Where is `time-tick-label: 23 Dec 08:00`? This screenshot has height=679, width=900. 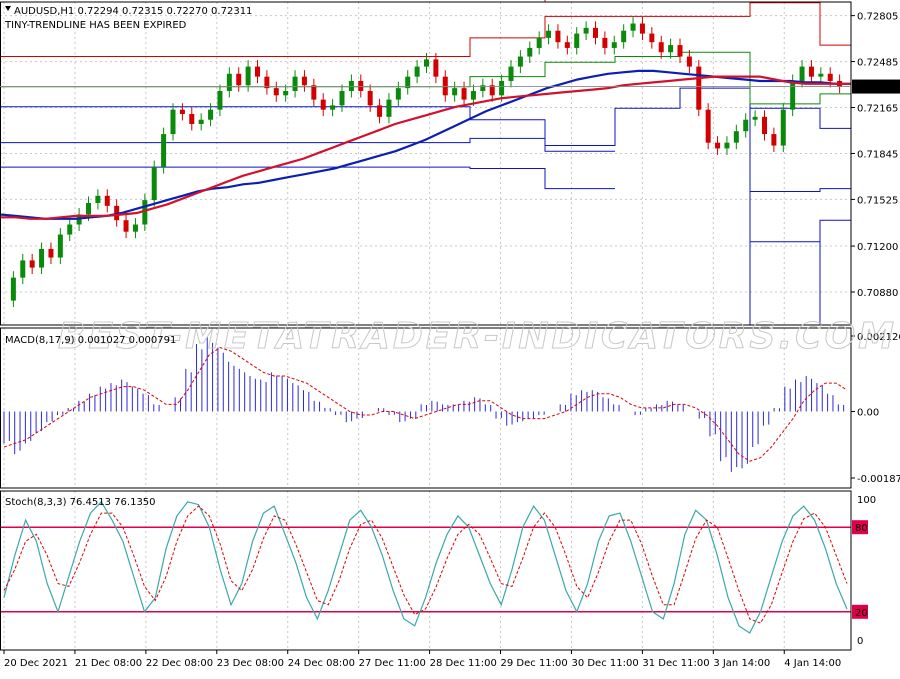 time-tick-label: 23 Dec 08:00 is located at coordinates (250, 663).